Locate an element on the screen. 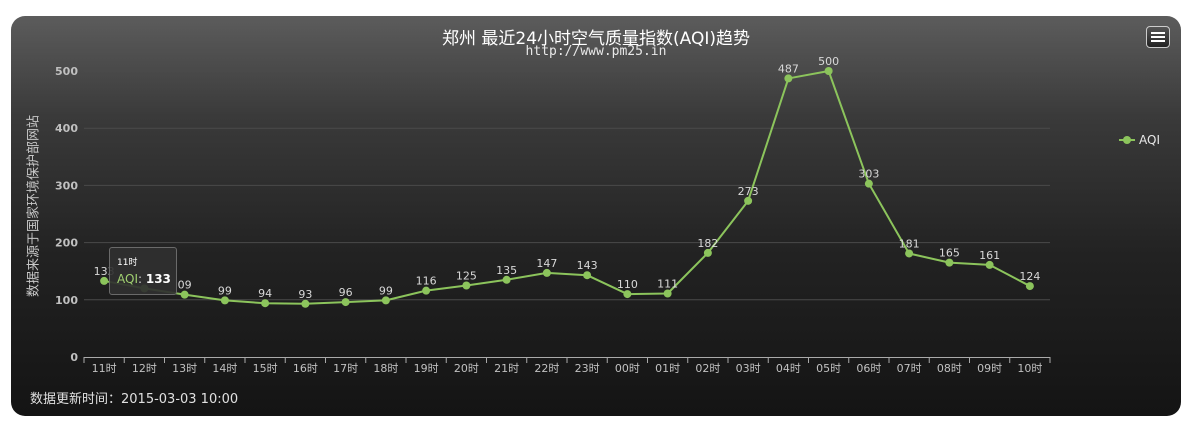  tooltip-value: 133 is located at coordinates (158, 279).